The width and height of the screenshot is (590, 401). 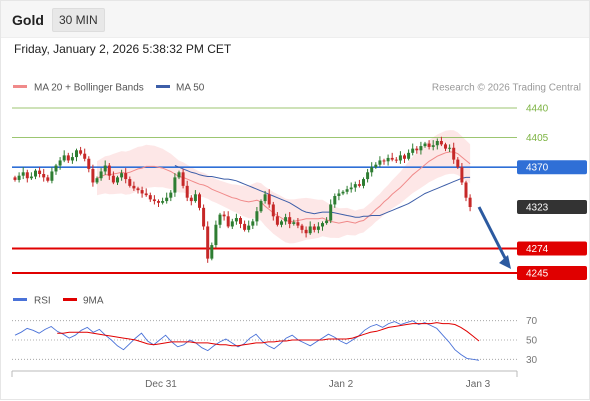 What do you see at coordinates (494, 237) in the screenshot?
I see `forecast-arrow` at bounding box center [494, 237].